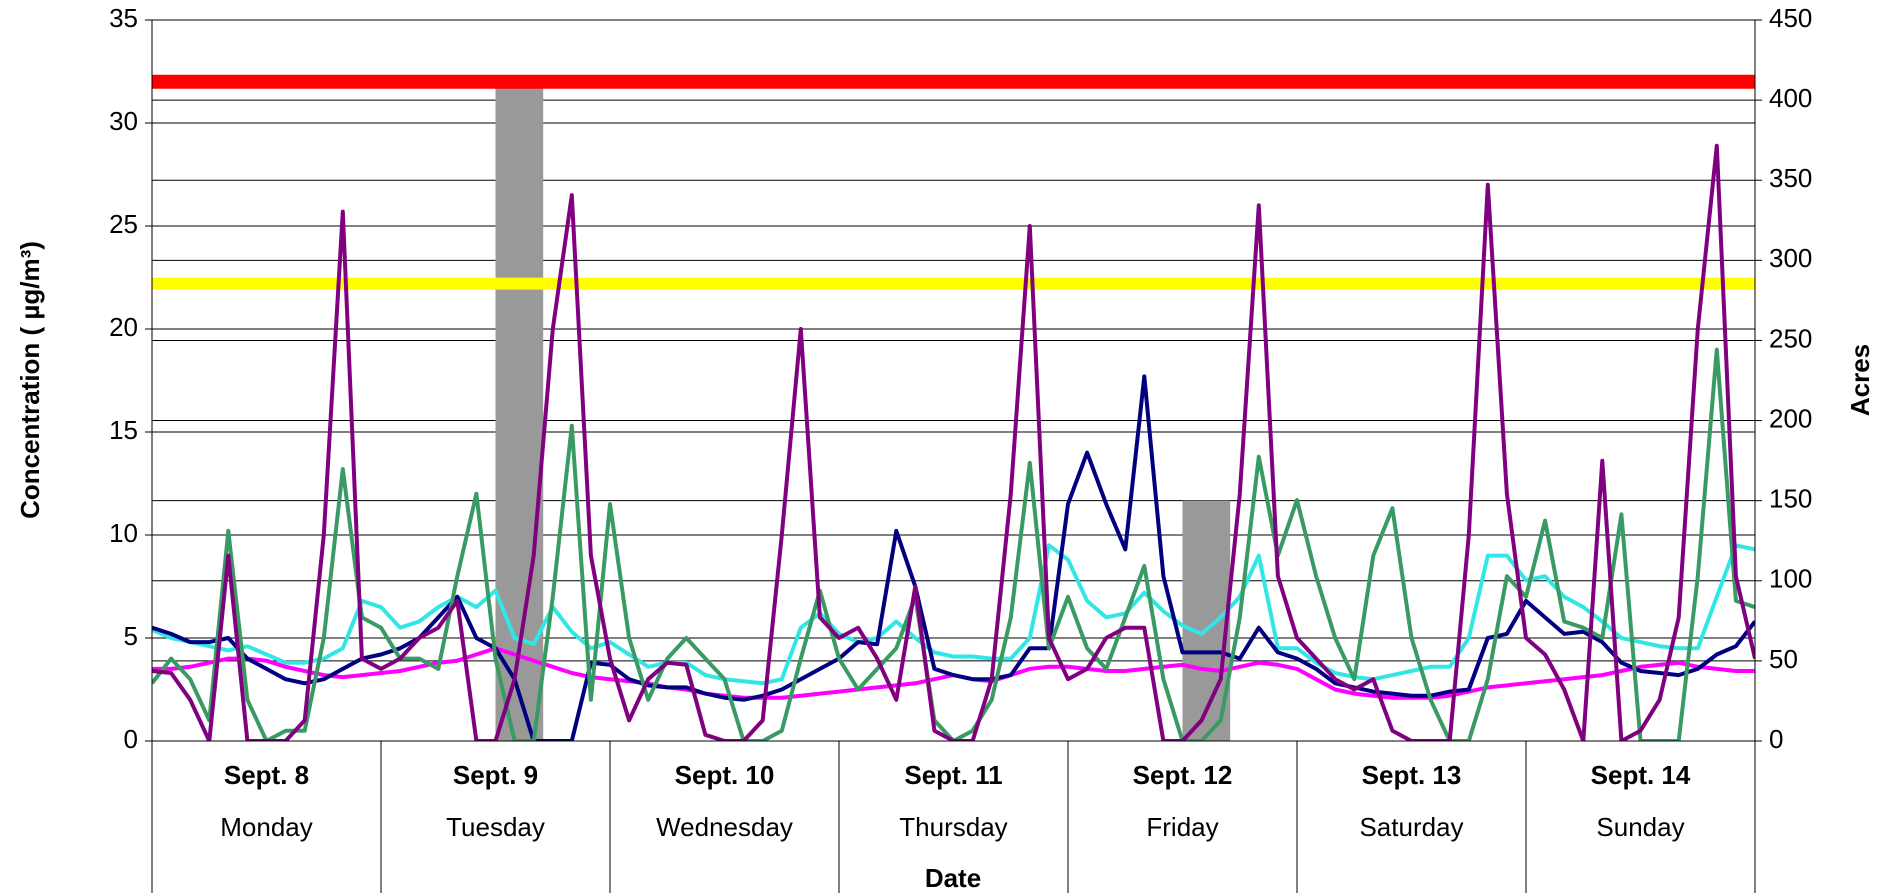 This screenshot has width=1886, height=895. I want to click on x-tick-label: Sept. 14, so click(1641, 775).